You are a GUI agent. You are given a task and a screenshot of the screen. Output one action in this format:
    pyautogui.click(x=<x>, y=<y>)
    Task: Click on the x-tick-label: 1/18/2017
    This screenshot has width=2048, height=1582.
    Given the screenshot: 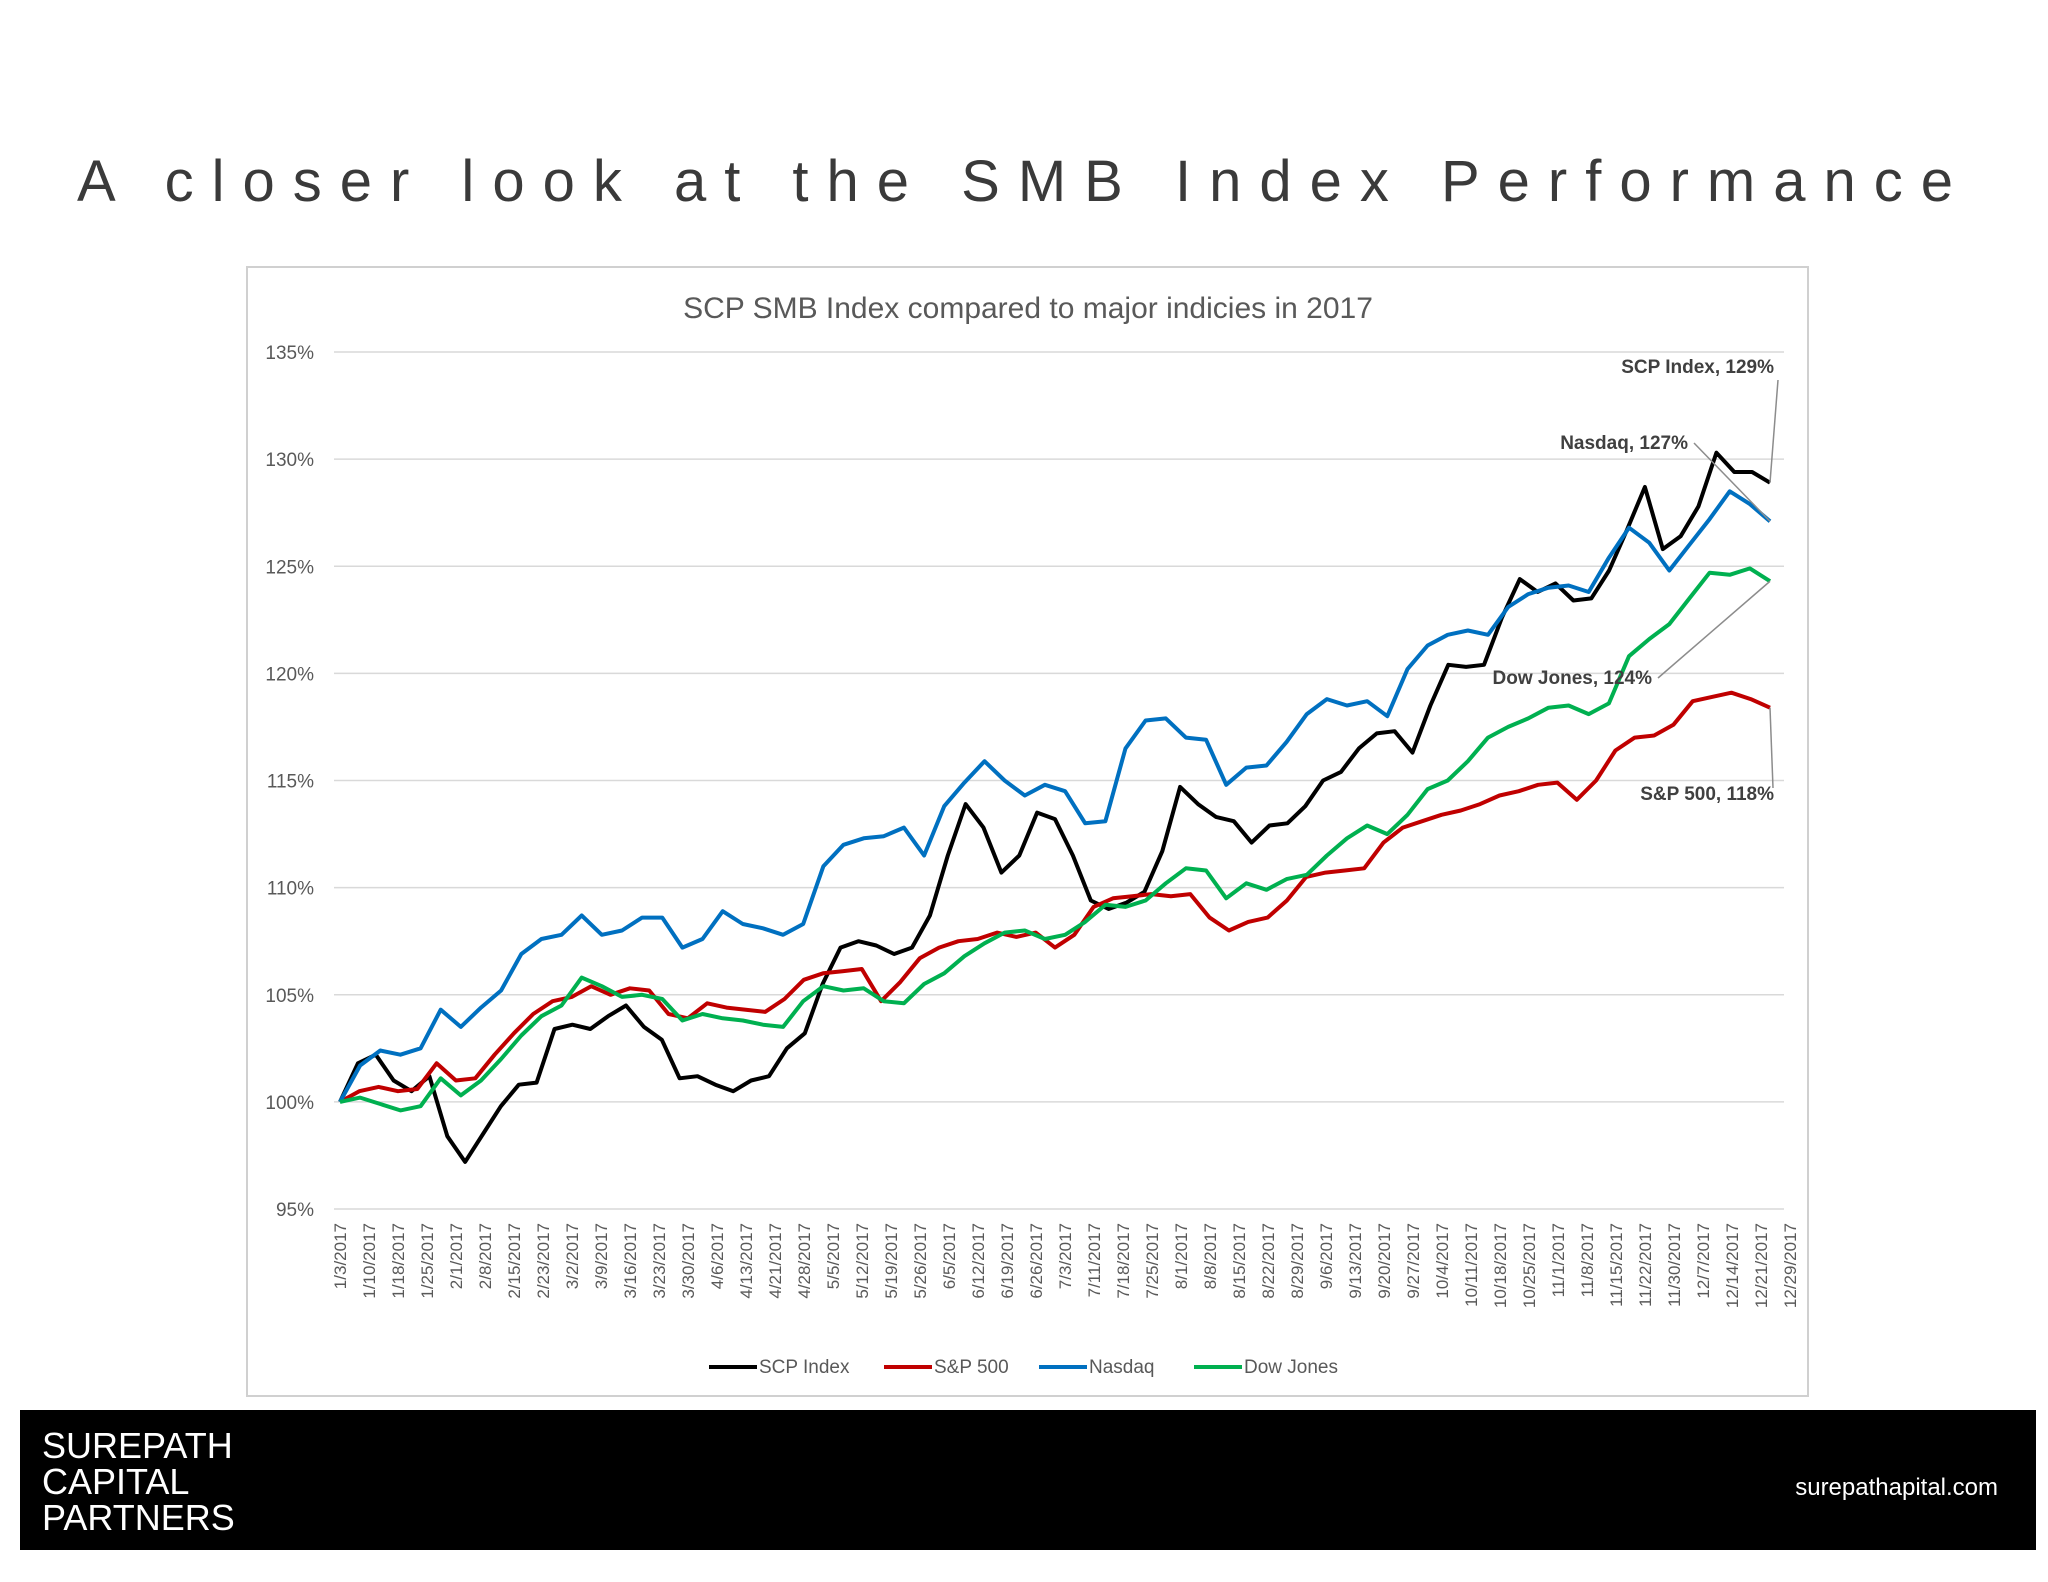 What is the action you would take?
    pyautogui.click(x=398, y=1261)
    